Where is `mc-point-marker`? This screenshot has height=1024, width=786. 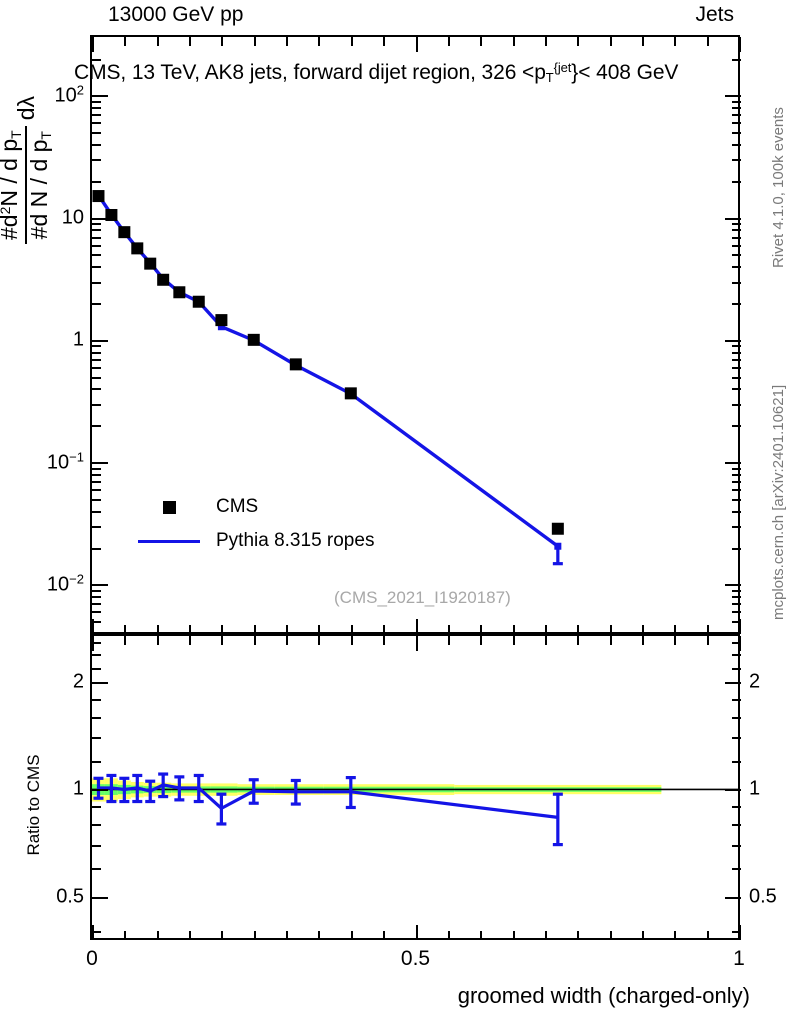
mc-point-marker is located at coordinates (221, 327).